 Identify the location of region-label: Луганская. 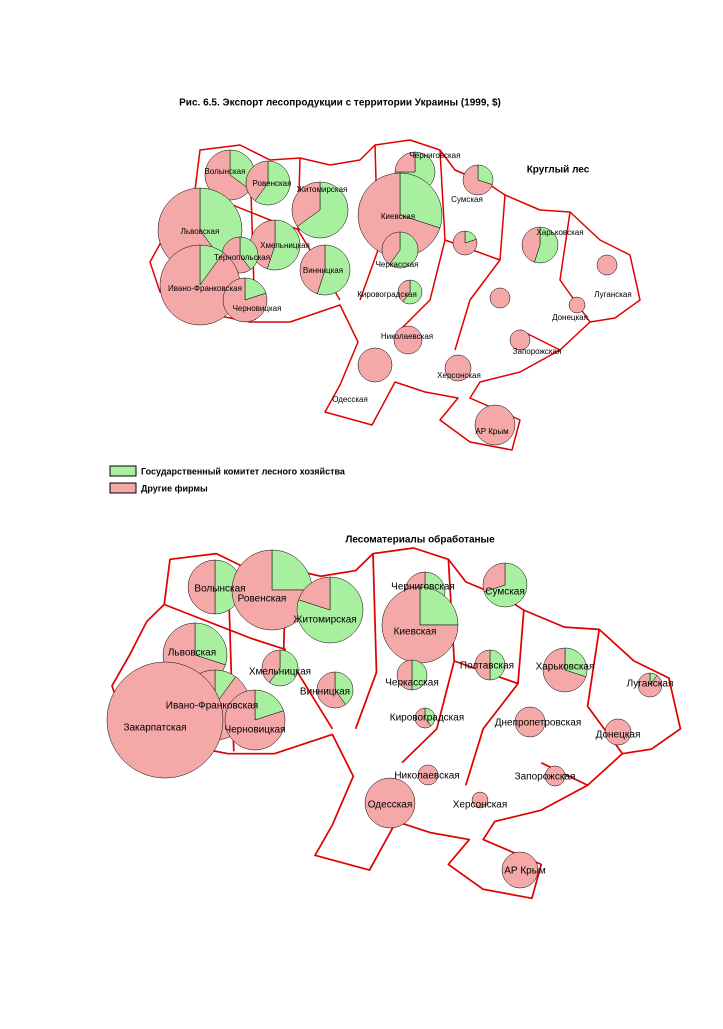
(650, 684).